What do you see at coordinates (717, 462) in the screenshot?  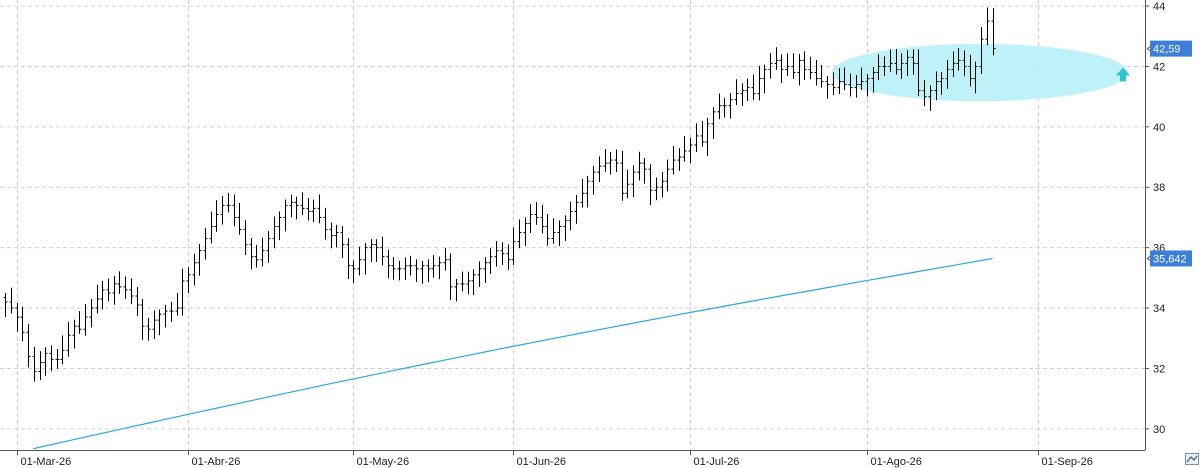 I see `x-tick-label: 01-Jul-26` at bounding box center [717, 462].